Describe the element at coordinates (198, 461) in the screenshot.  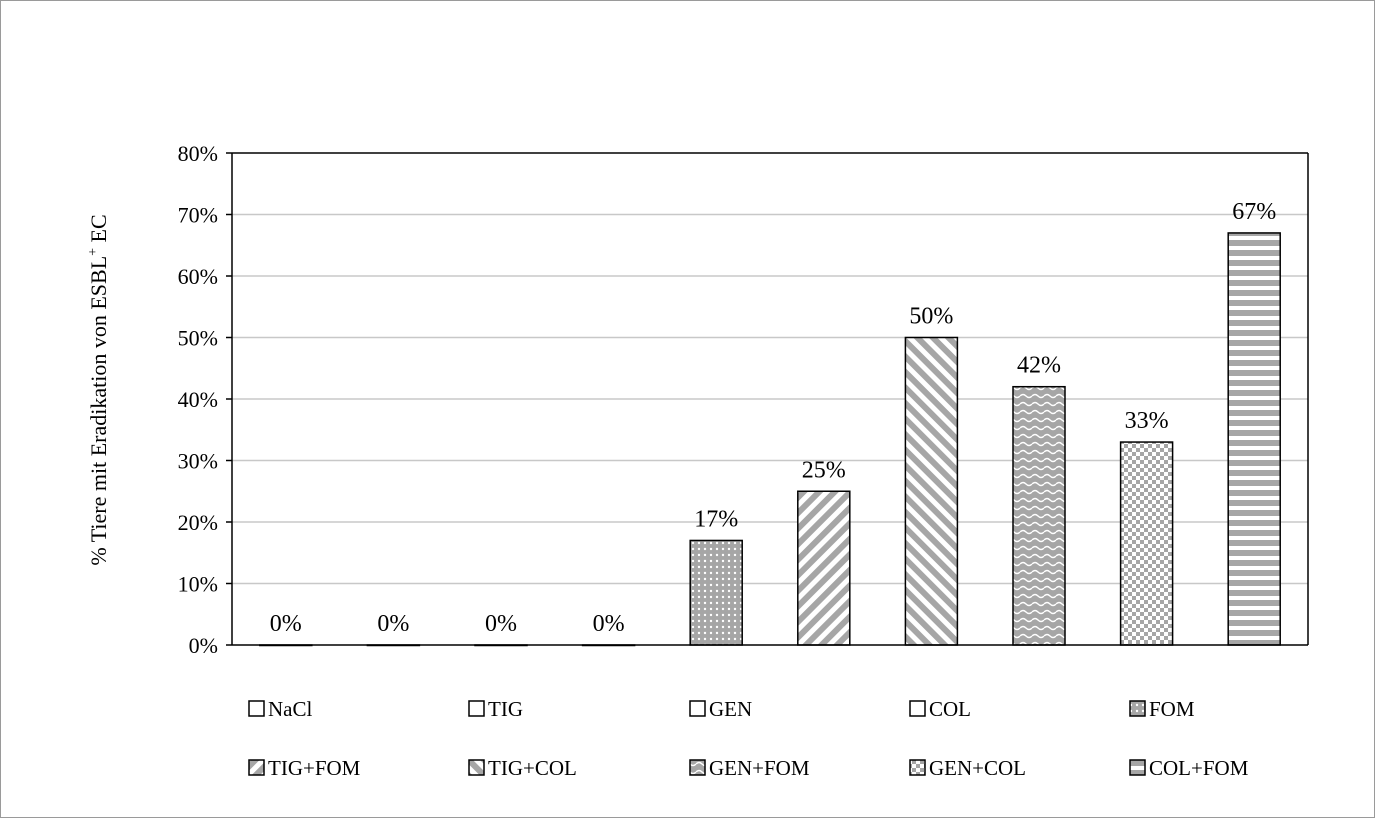
I see `y-tick-label: 30%` at that location.